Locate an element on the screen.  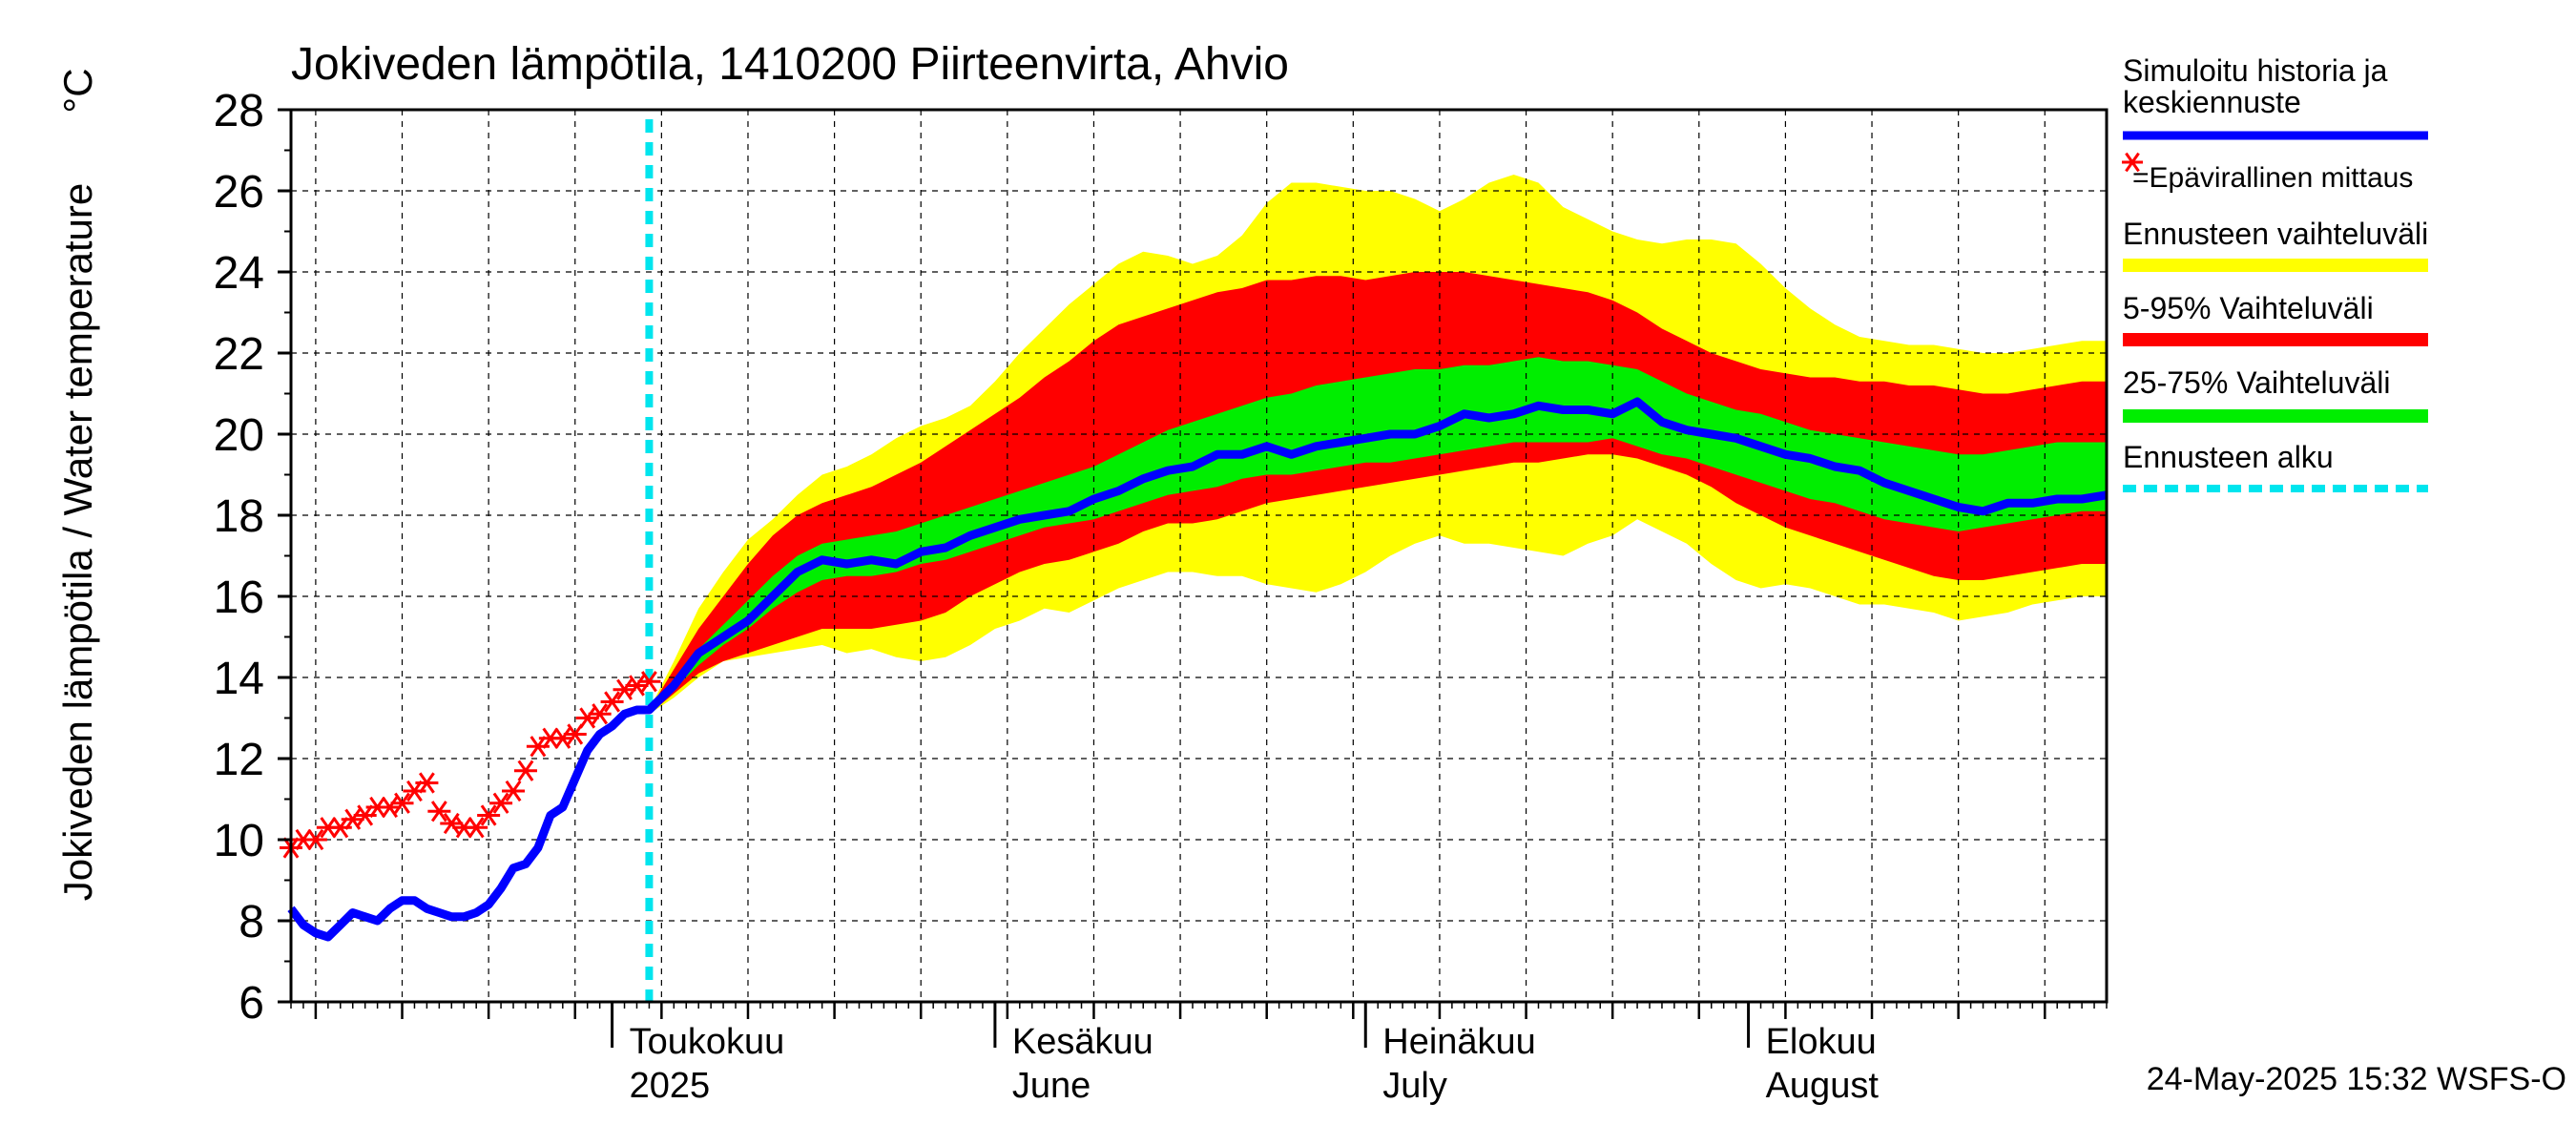
y-axis-unit: °C is located at coordinates (77, 90).